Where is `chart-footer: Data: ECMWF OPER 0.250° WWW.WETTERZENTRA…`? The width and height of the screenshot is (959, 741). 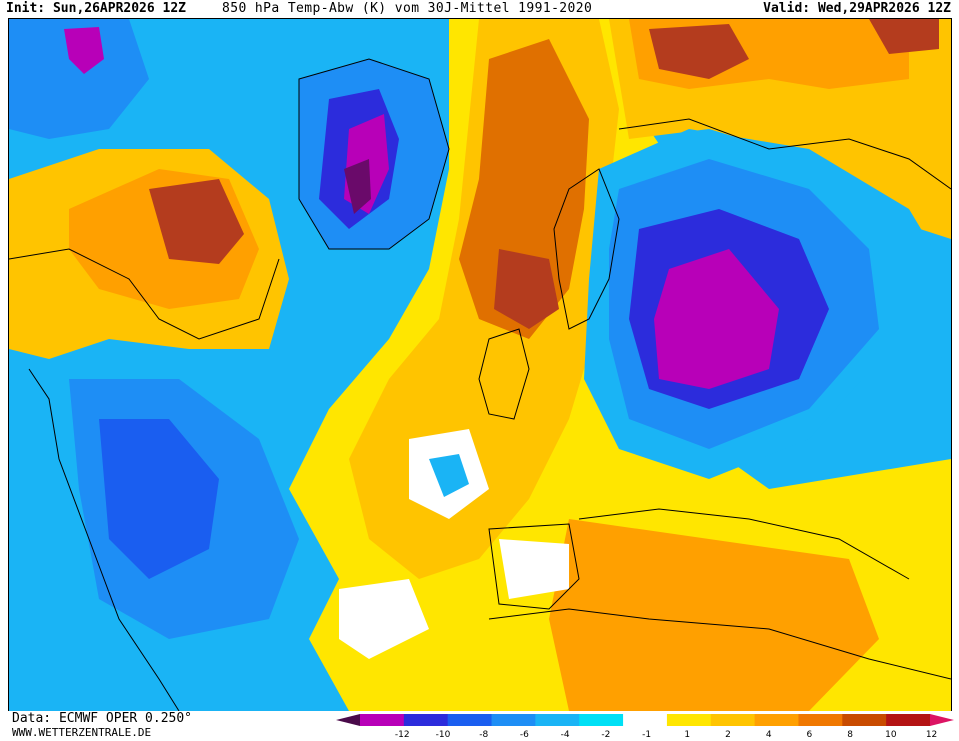 chart-footer: Data: ECMWF OPER 0.250° WWW.WETTERZENTRA… is located at coordinates (479, 726).